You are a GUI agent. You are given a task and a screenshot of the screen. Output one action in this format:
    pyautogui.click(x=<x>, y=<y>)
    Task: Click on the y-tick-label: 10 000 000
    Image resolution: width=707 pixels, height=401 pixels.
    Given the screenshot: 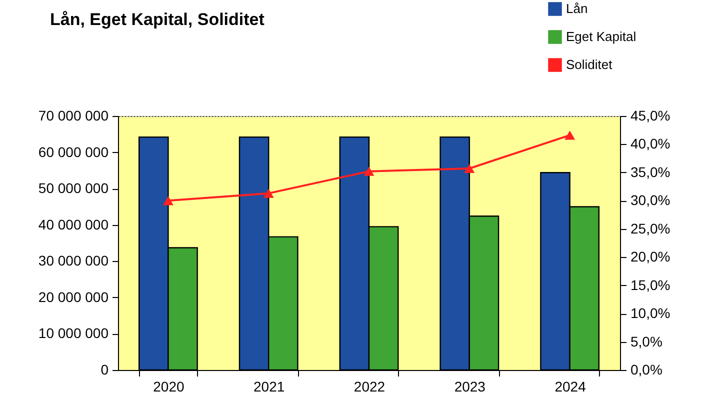 What is the action you would take?
    pyautogui.click(x=73, y=333)
    